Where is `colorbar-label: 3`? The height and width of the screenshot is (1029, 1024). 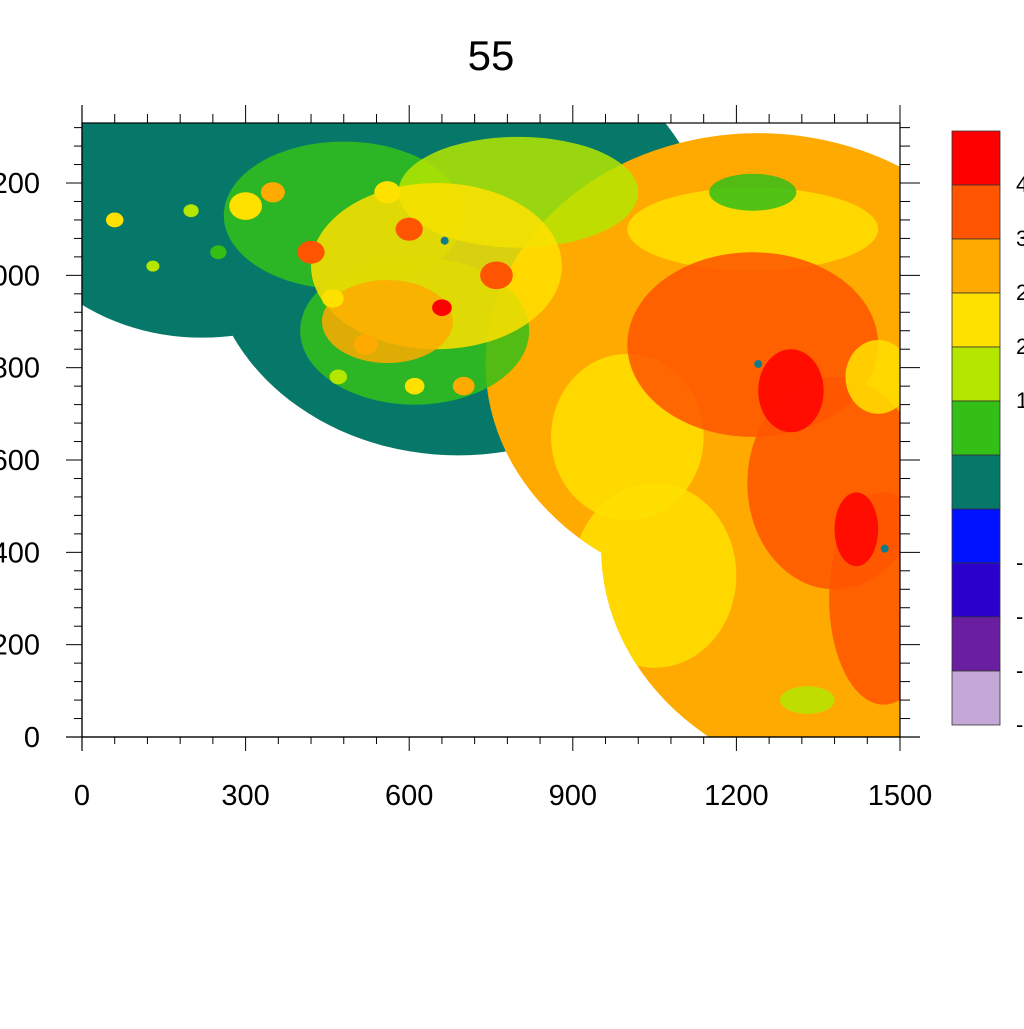 colorbar-label: 3 is located at coordinates (1020, 238).